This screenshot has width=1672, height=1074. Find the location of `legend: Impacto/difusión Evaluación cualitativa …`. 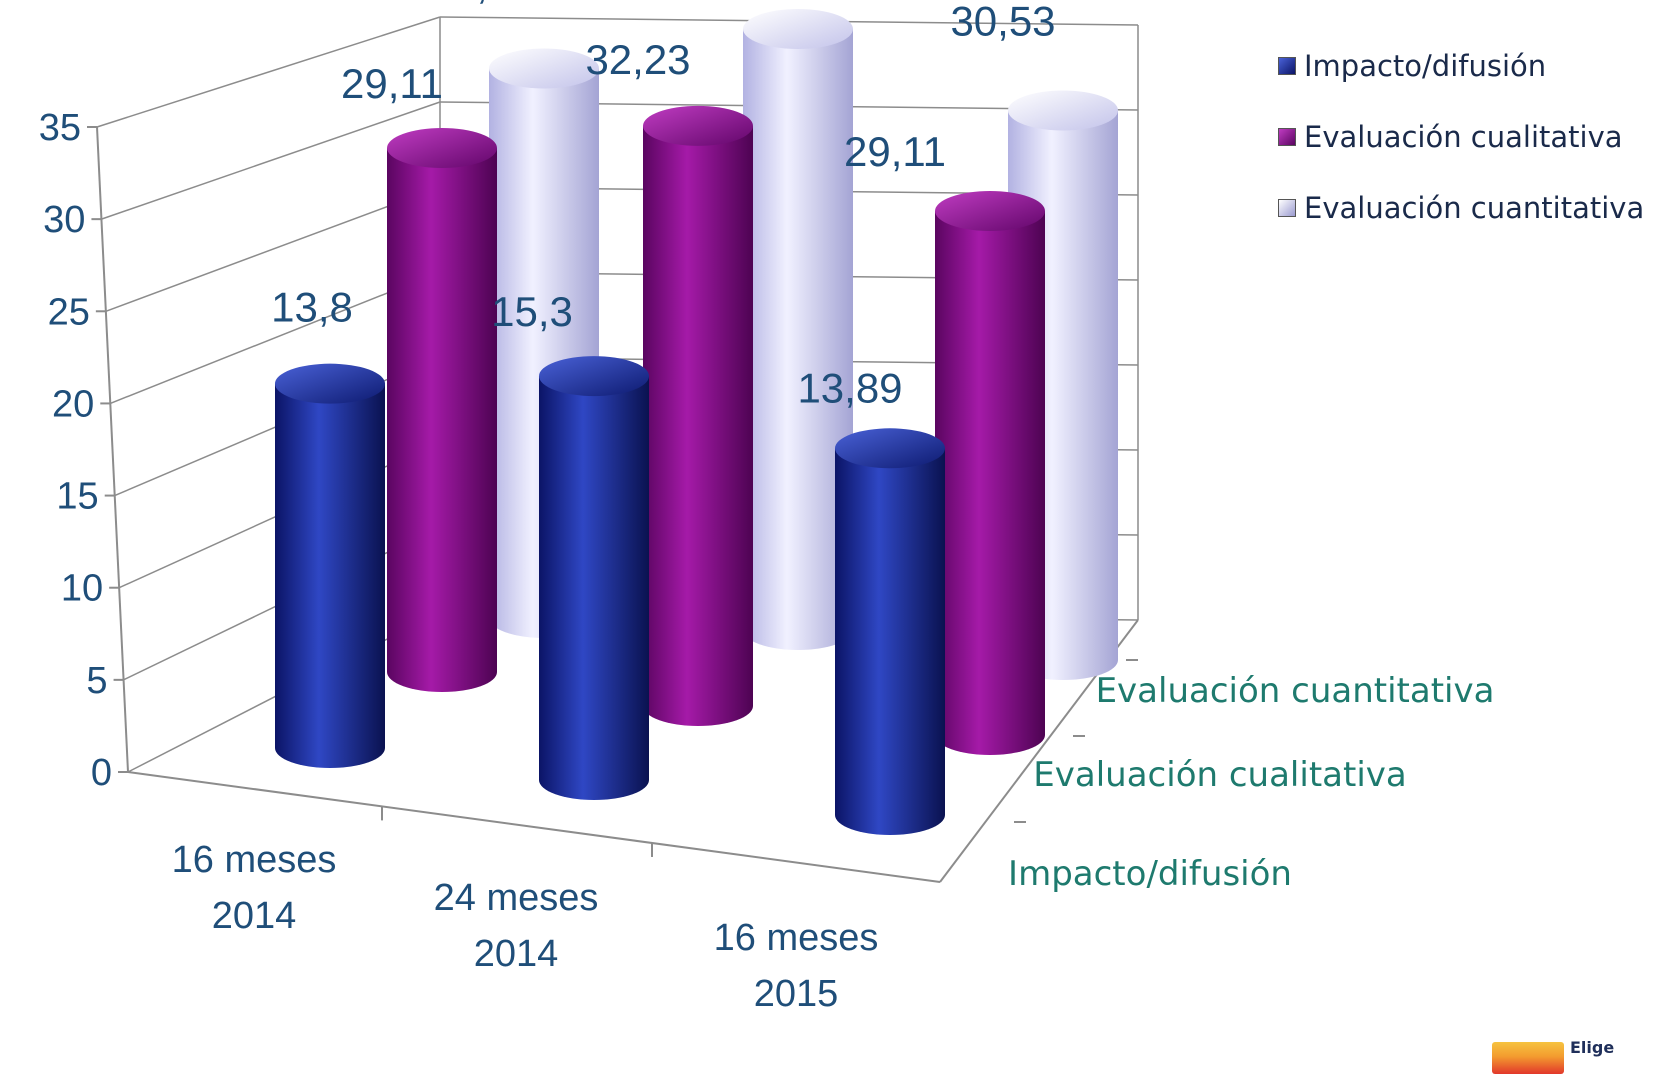

legend: Impacto/difusión Evaluación cualitativa … is located at coordinates (1461, 136).